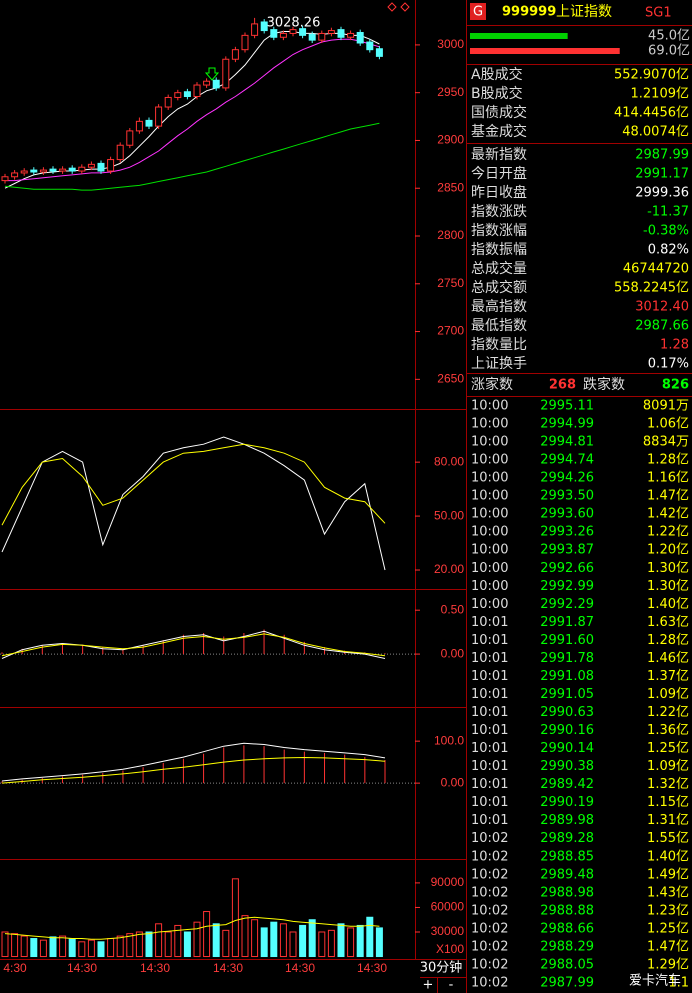 The height and width of the screenshot is (993, 692). I want to click on y-tick-label: 50.00, so click(449, 515).